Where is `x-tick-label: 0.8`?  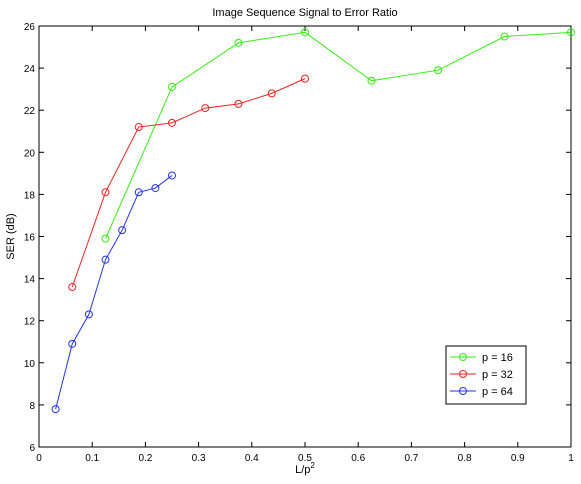 x-tick-label: 0.8 is located at coordinates (465, 458).